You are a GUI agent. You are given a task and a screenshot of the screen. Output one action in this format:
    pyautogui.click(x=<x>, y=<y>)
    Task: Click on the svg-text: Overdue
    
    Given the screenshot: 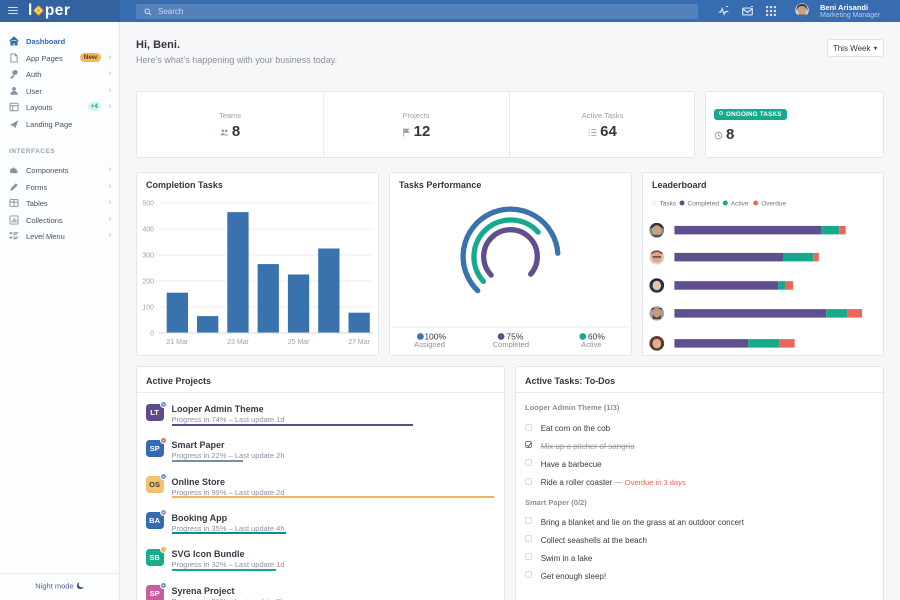 What is the action you would take?
    pyautogui.click(x=773, y=204)
    